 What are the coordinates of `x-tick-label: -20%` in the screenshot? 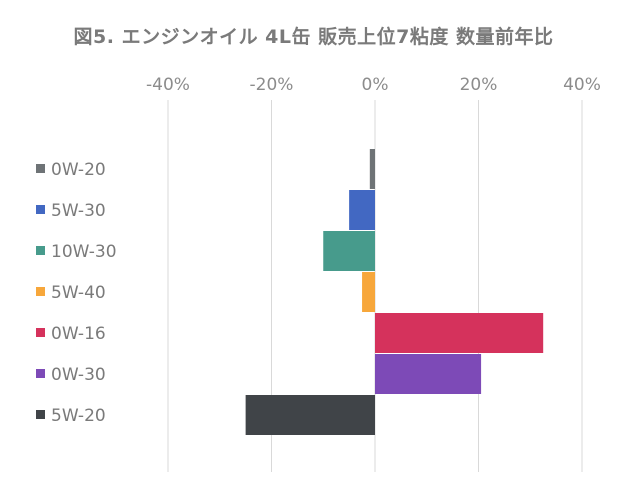 It's located at (272, 85).